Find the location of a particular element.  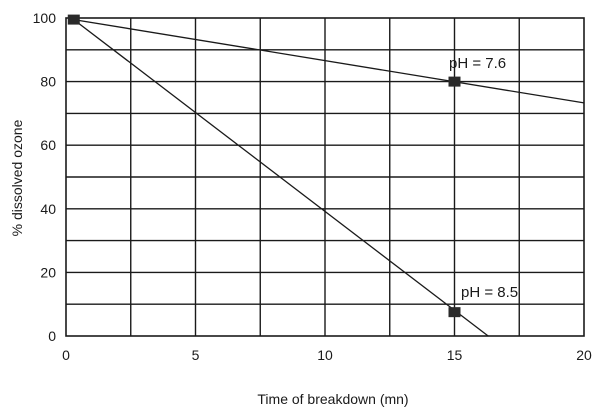

y-tick-label: 0 is located at coordinates (52, 336).